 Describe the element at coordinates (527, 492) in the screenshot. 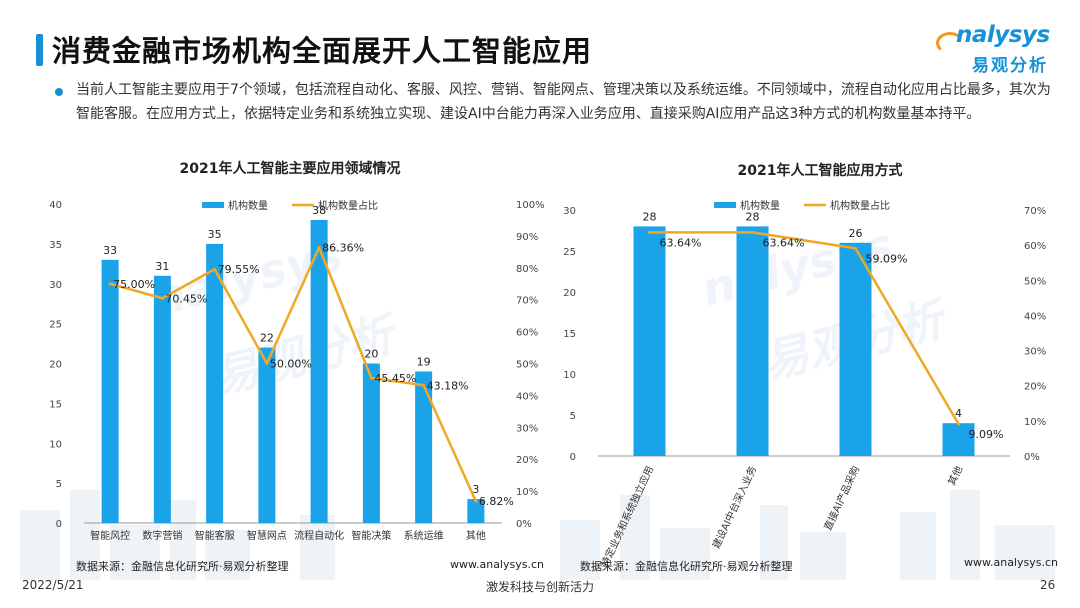

I see `chart1-ytick-right: 10%` at that location.